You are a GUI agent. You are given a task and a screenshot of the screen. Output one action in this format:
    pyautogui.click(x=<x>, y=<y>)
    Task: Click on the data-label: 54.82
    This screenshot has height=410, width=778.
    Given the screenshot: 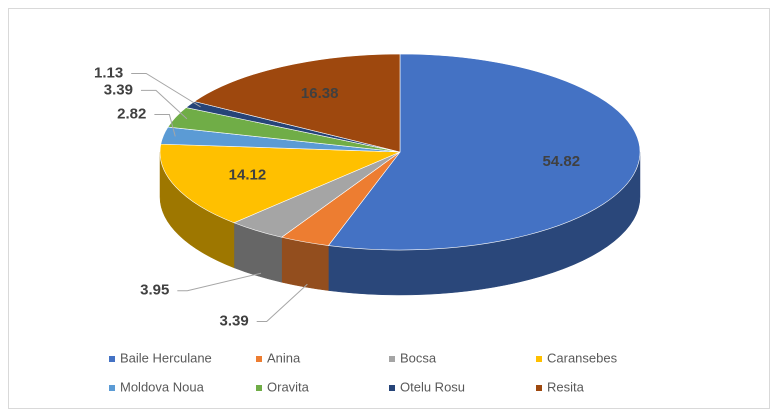 What is the action you would take?
    pyautogui.click(x=562, y=161)
    